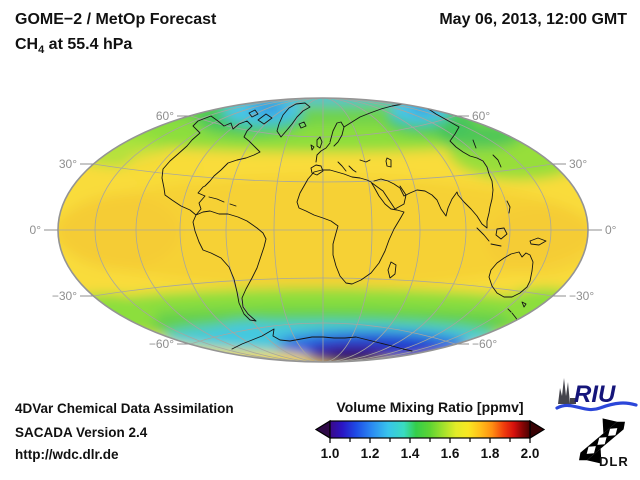 Image resolution: width=640 pixels, height=480 pixels. I want to click on field-npacific-yellow, so click(165, 168).